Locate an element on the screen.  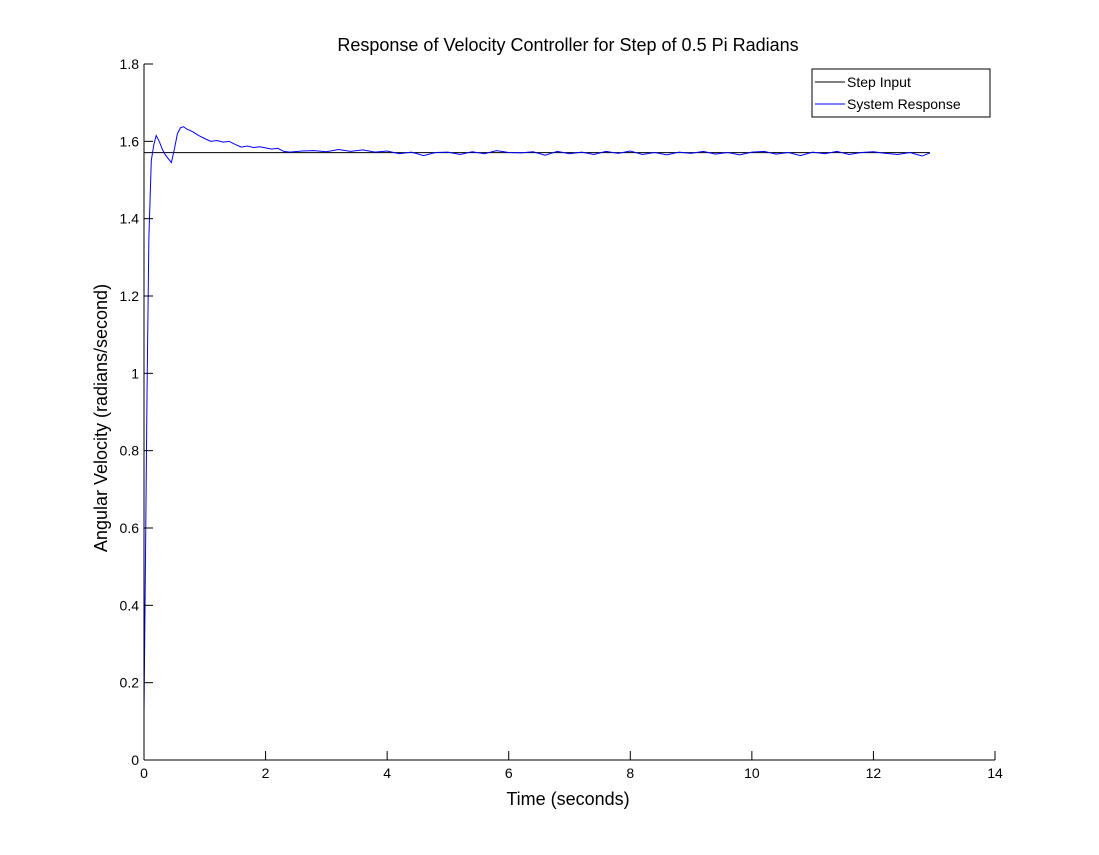
x-tick-label: 10 is located at coordinates (752, 773).